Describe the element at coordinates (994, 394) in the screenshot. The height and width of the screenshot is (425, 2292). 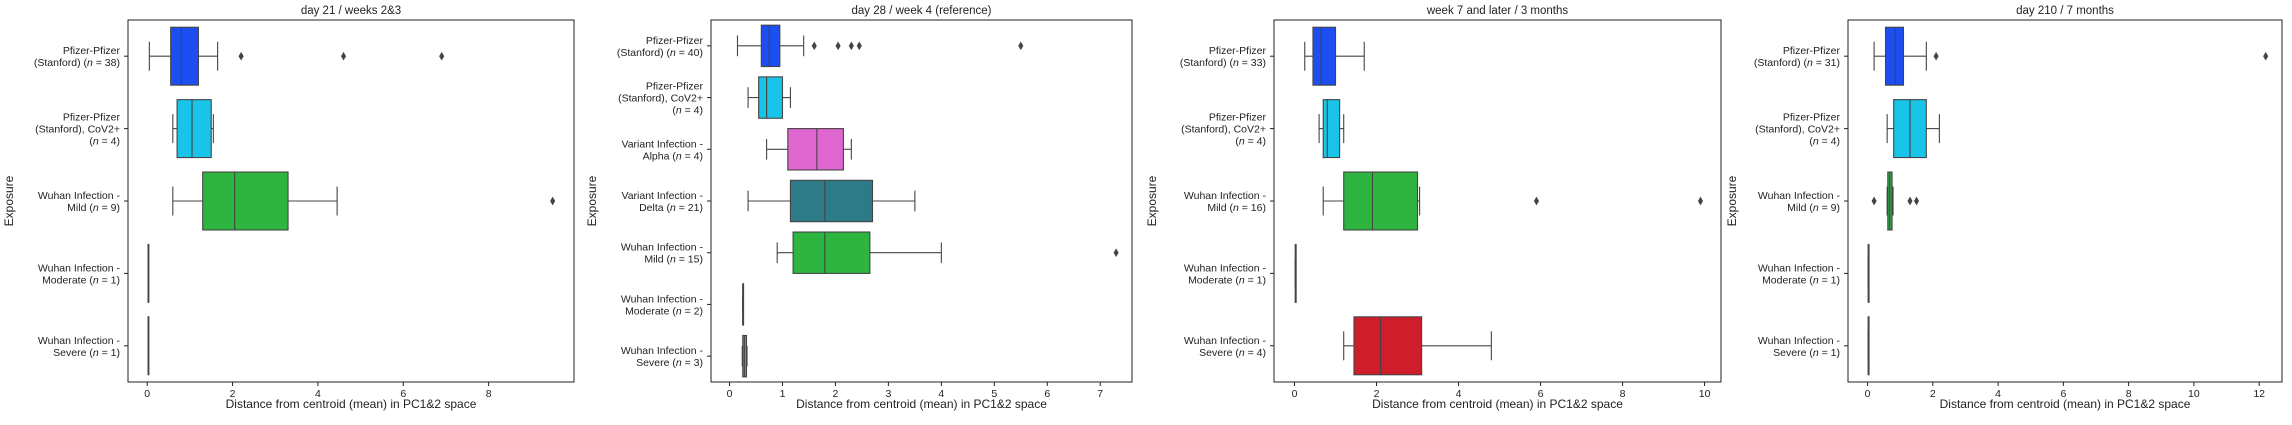
I see `x-tick-label: 5` at that location.